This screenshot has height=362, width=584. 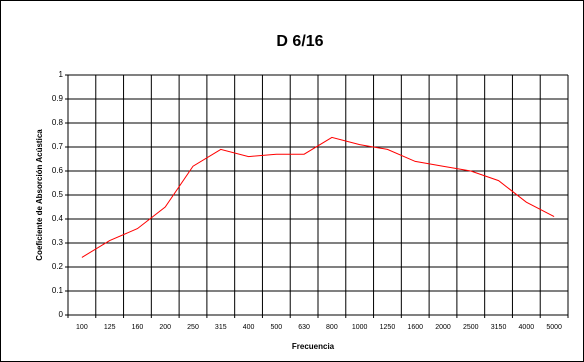 What do you see at coordinates (249, 327) in the screenshot?
I see `x-tick-label: 400` at bounding box center [249, 327].